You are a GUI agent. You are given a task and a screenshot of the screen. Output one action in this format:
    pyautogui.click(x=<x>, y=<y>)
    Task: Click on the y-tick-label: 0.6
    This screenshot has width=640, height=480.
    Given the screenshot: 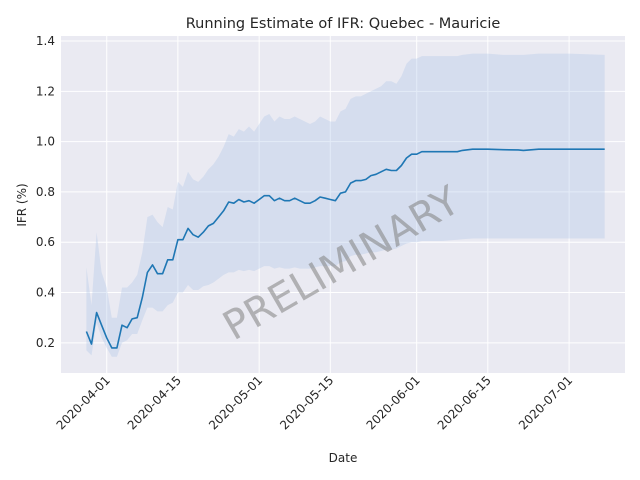 What is the action you would take?
    pyautogui.click(x=45, y=242)
    